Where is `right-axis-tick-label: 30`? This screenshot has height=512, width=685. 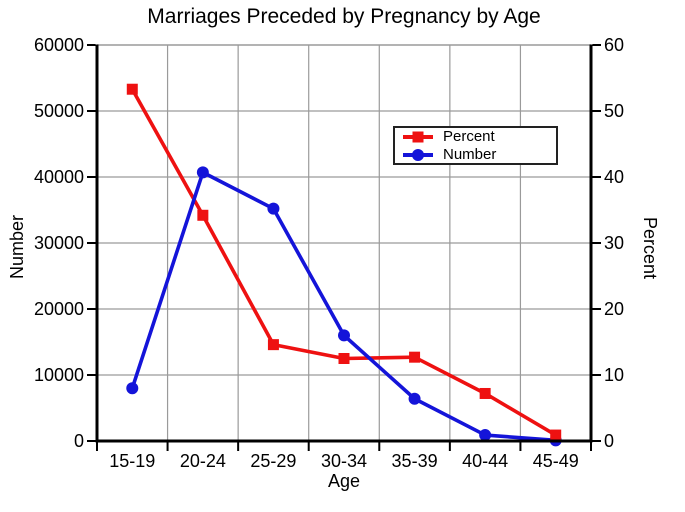
right-axis-tick-label: 30 is located at coordinates (614, 243).